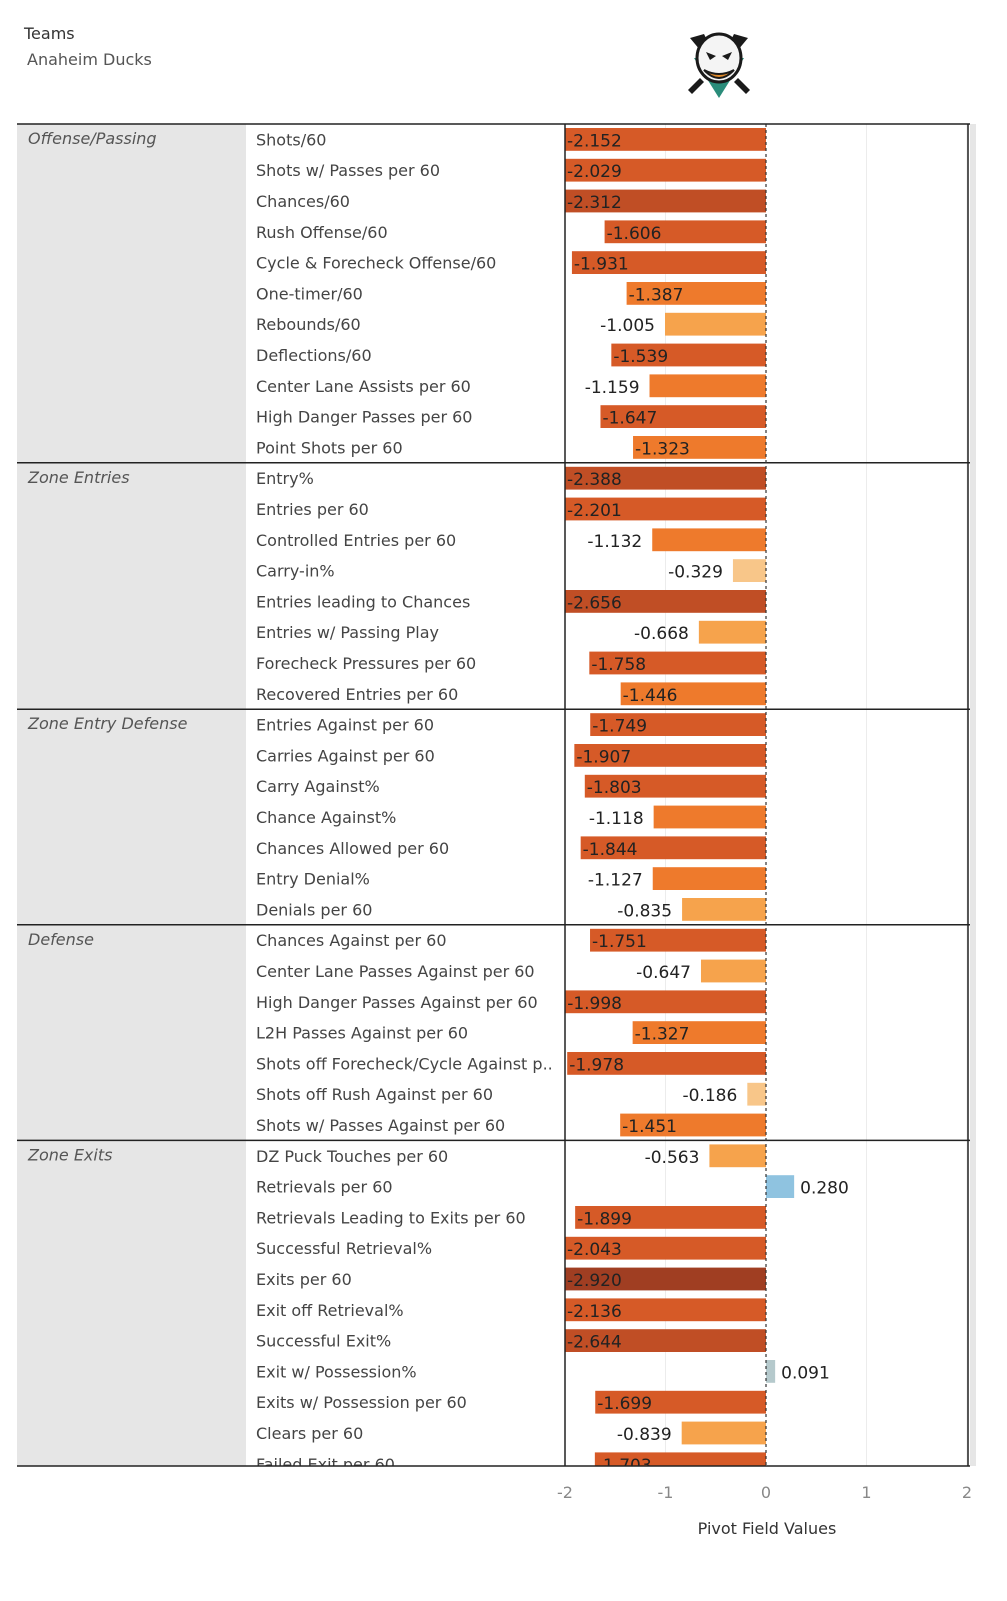  What do you see at coordinates (624, 1466) in the screenshot?
I see `value-label: -1.703` at bounding box center [624, 1466].